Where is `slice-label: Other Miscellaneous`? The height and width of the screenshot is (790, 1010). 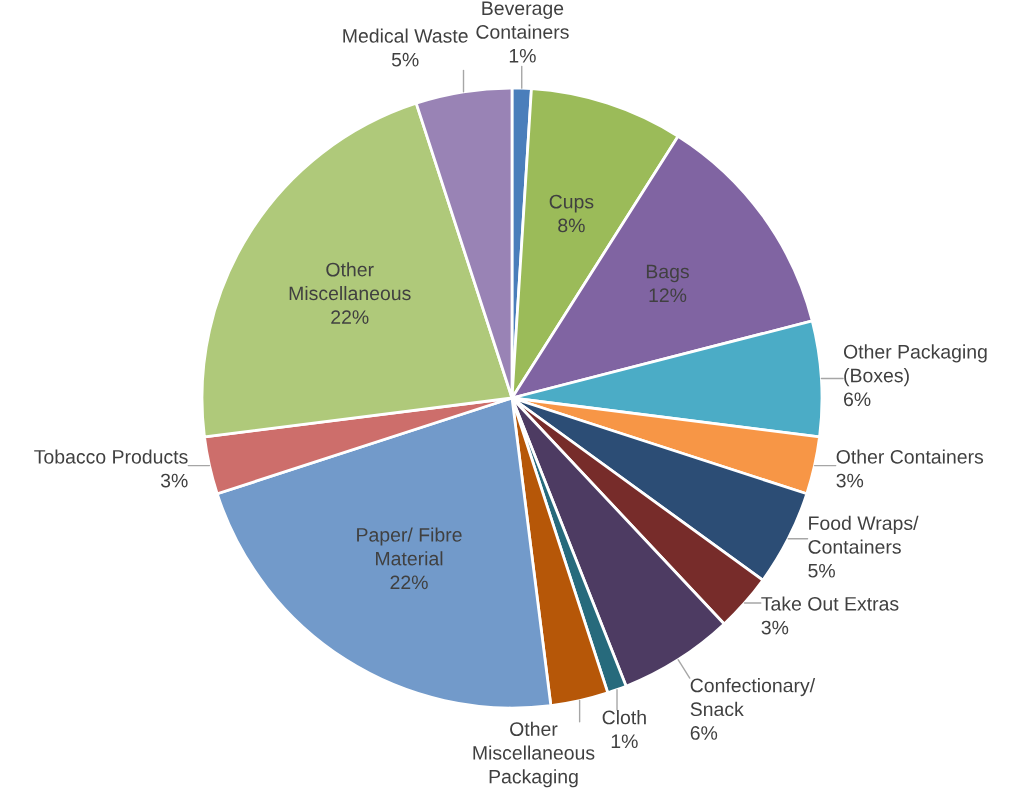
slice-label: Other Miscellaneous is located at coordinates (350, 281).